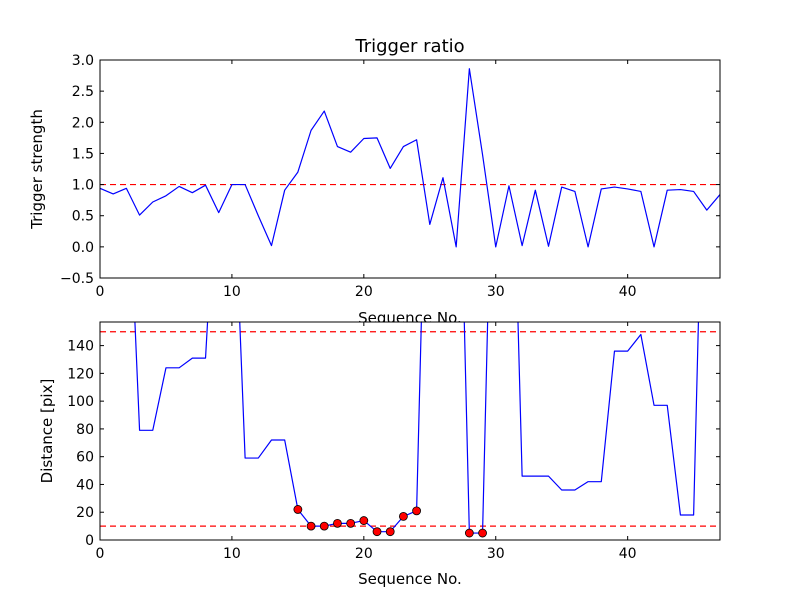  I want to click on bottom-x-axis-label: Sequence No., so click(410, 579).